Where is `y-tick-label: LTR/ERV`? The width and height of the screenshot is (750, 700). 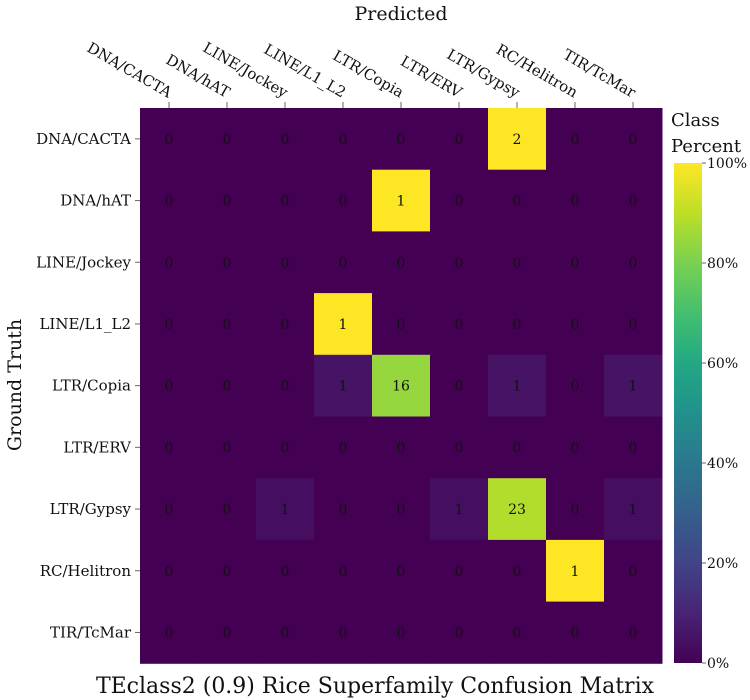
y-tick-label: LTR/ERV is located at coordinates (97, 447).